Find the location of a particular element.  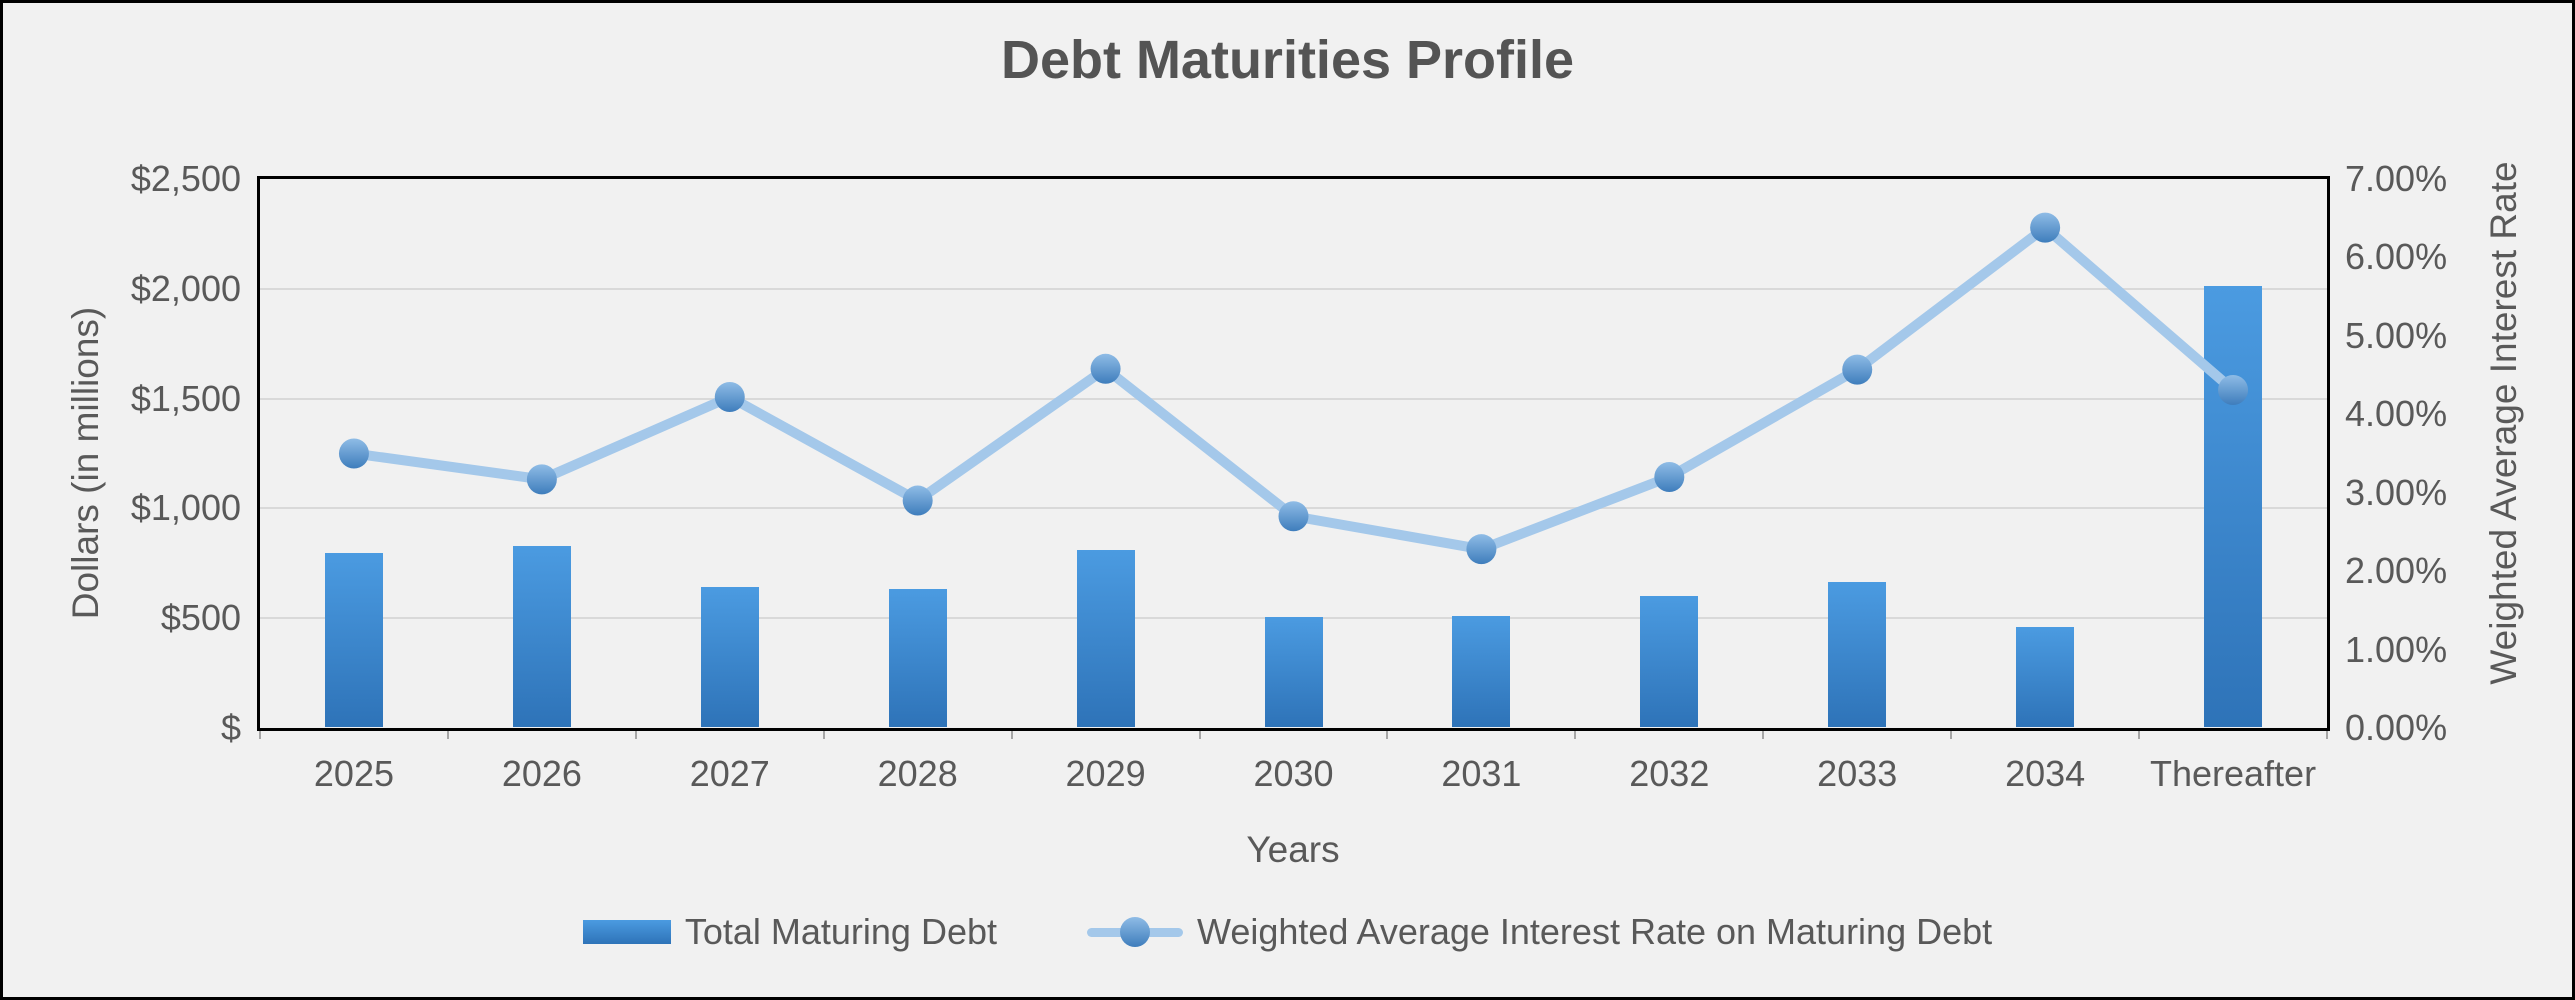

gridline-2000 is located at coordinates (1293, 288).